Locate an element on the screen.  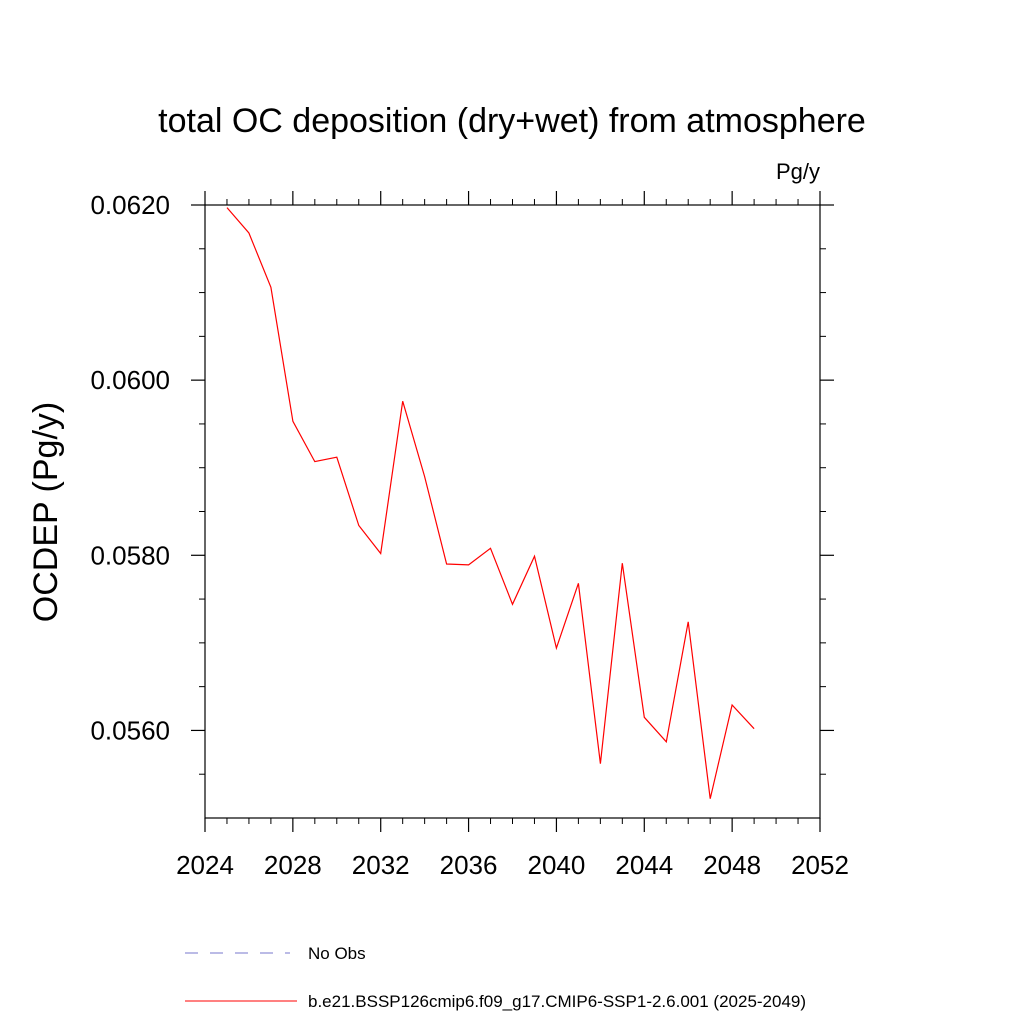
x-tick-label: 2040 is located at coordinates (557, 865).